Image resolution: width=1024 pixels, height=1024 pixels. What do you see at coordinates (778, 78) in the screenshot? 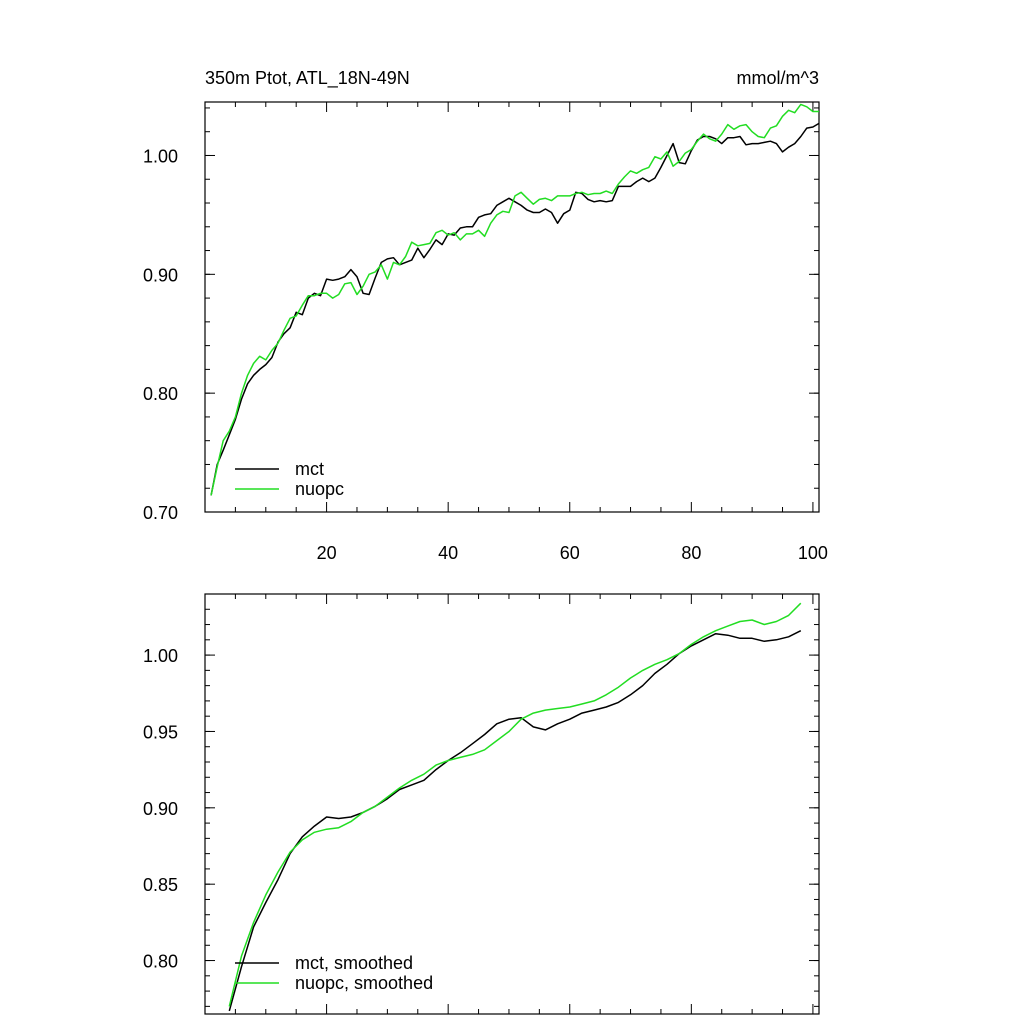
I see `top-chart-units: mmol/m^3` at bounding box center [778, 78].